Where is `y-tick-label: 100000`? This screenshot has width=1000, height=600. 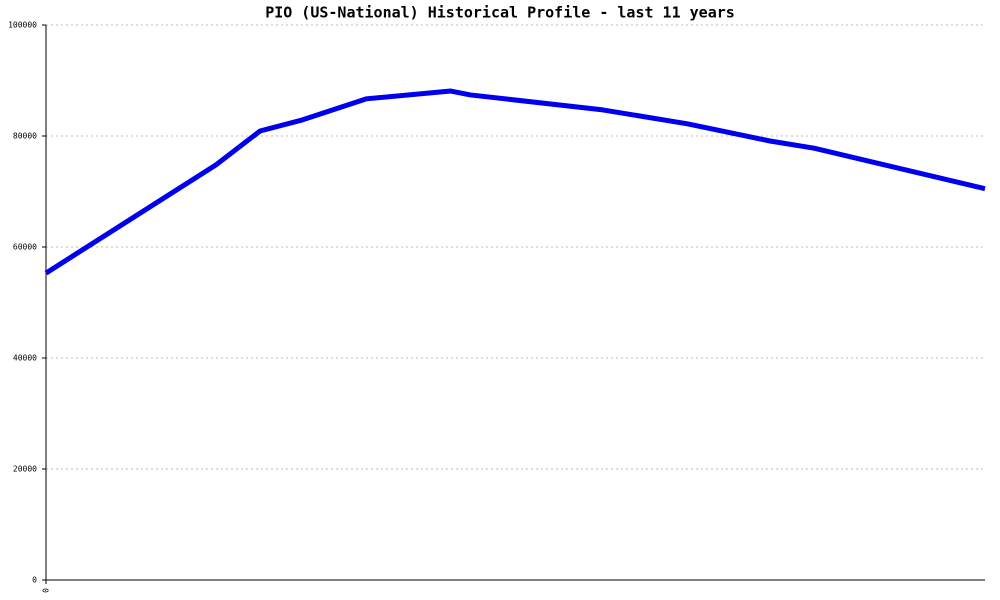
y-tick-label: 100000 is located at coordinates (22, 25).